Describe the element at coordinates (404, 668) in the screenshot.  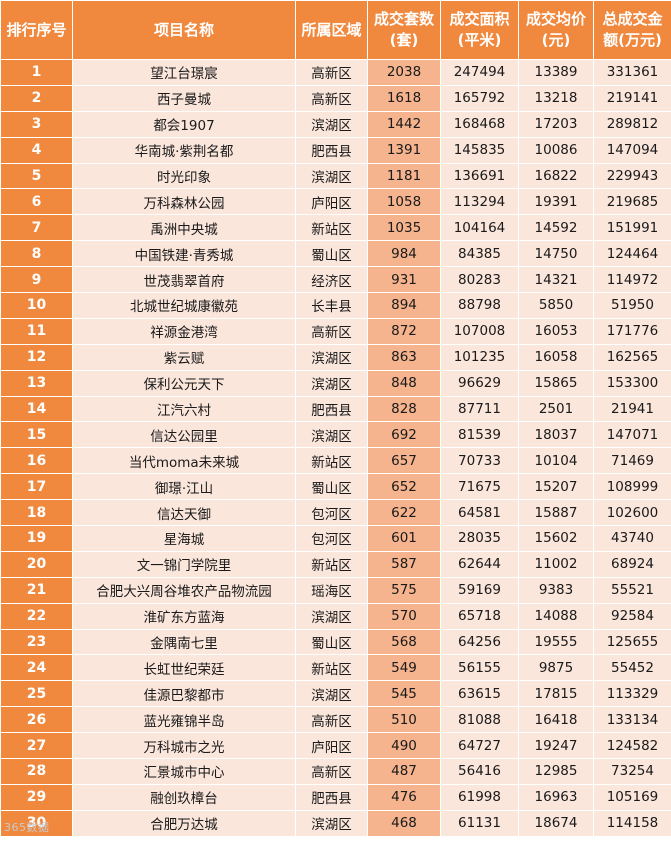
I see `units-sold-cell: 549` at that location.